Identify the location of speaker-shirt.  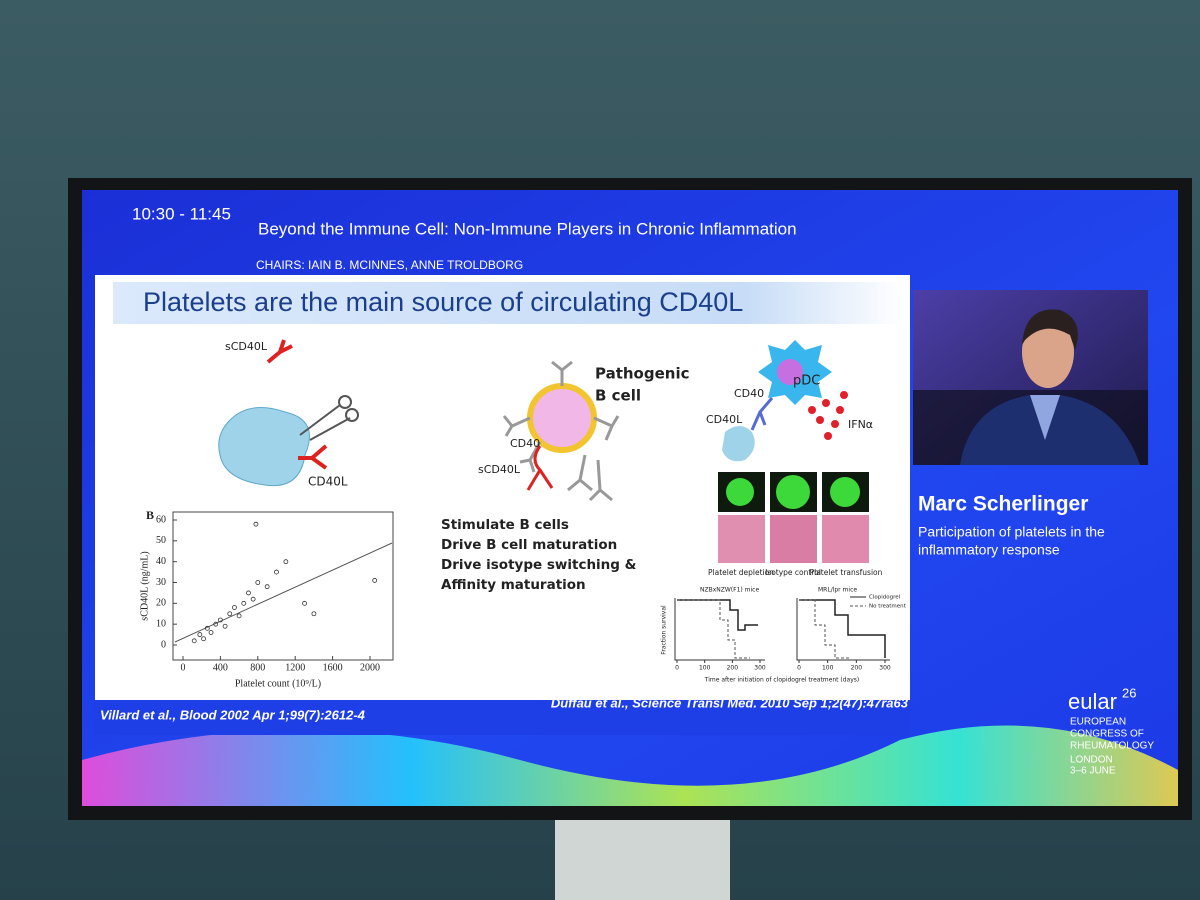
(1045, 417).